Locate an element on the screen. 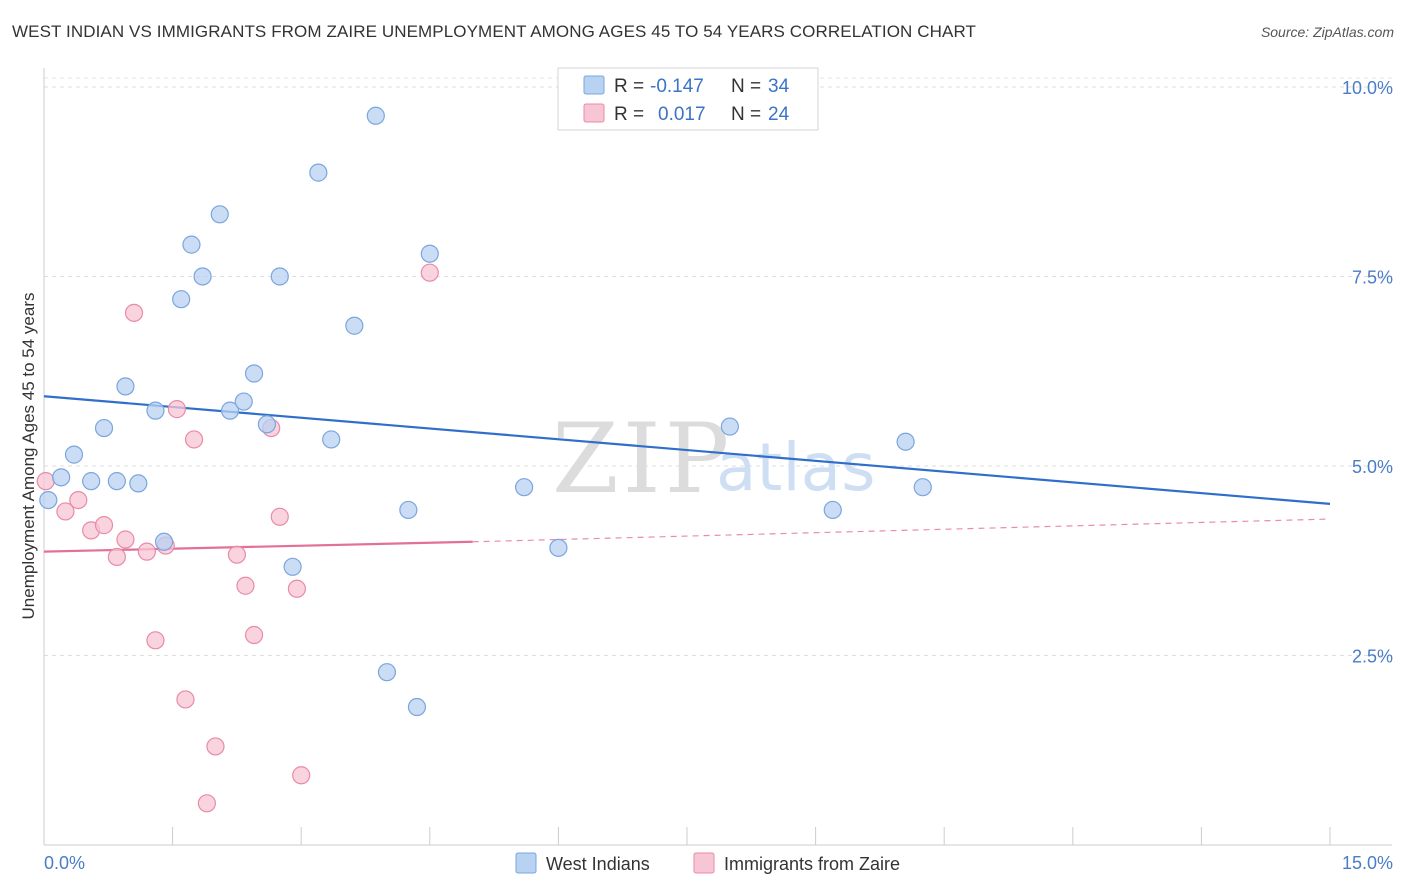 Image resolution: width=1406 pixels, height=892 pixels. legend-r-value-1: -0.147 is located at coordinates (677, 86).